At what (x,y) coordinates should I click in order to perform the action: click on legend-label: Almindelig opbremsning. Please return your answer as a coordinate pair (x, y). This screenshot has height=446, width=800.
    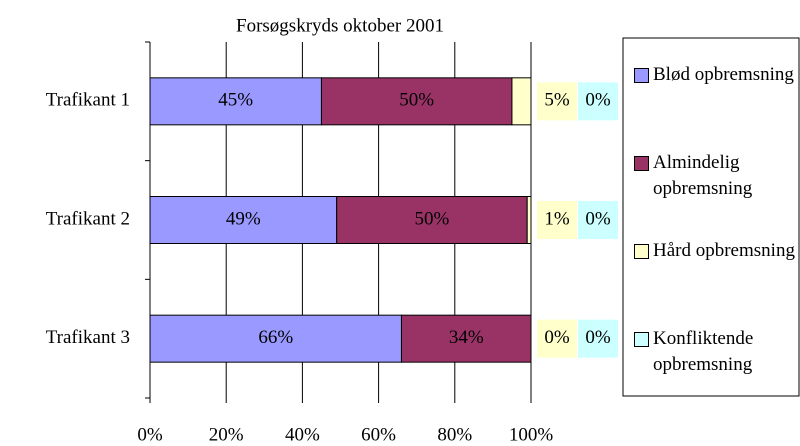
    Looking at the image, I should click on (703, 175).